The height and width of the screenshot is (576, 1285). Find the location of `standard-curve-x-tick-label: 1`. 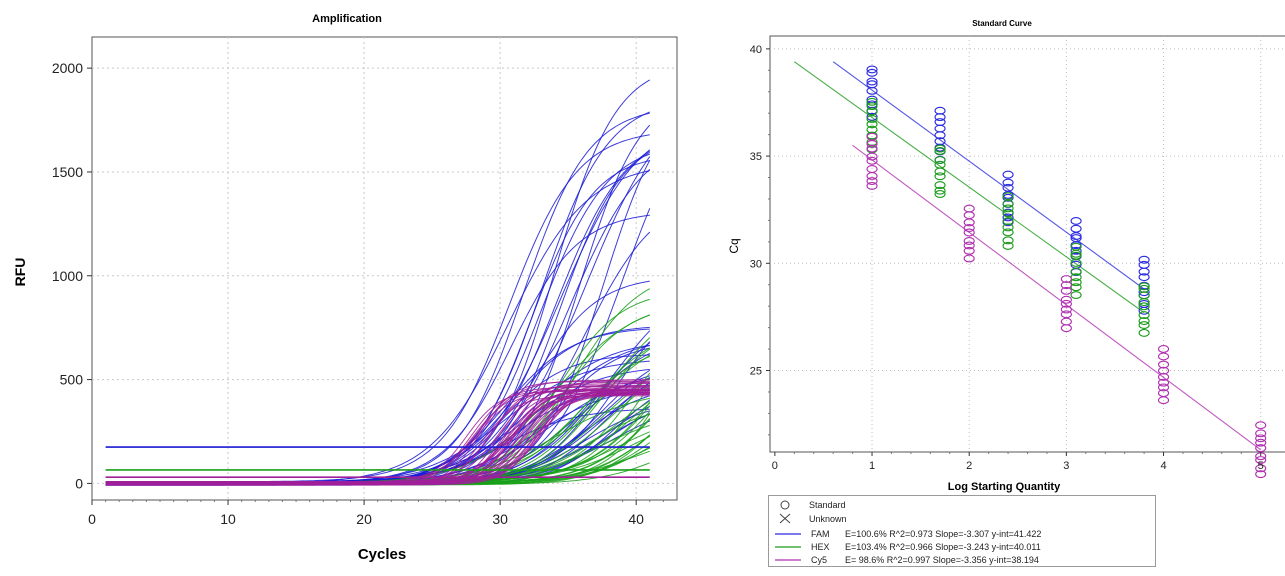

standard-curve-x-tick-label: 1 is located at coordinates (872, 466).